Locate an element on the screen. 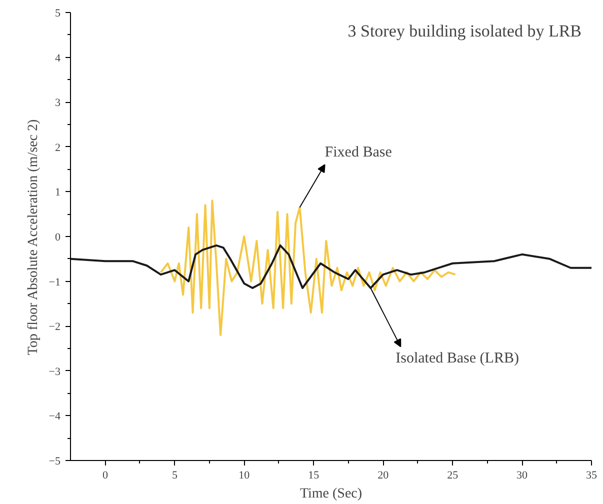  y-tick-label: −4 is located at coordinates (54, 416).